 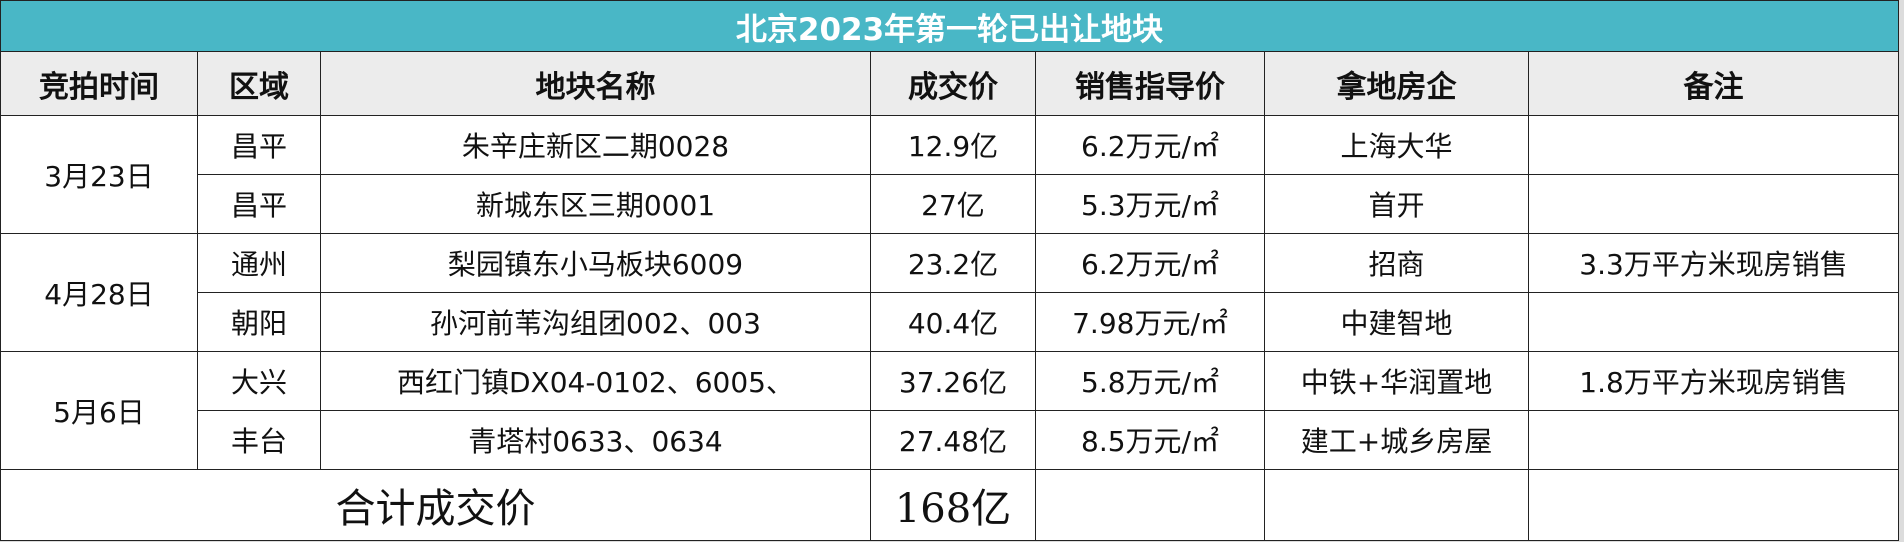 I want to click on district-cell: 通州, so click(x=259, y=263).